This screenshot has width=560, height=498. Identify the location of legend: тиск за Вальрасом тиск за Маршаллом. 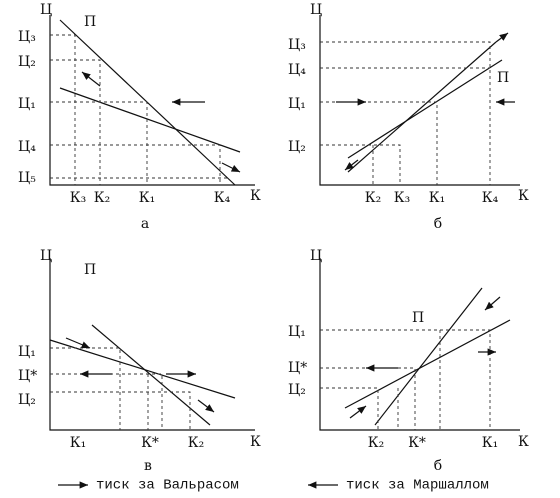
(273, 486).